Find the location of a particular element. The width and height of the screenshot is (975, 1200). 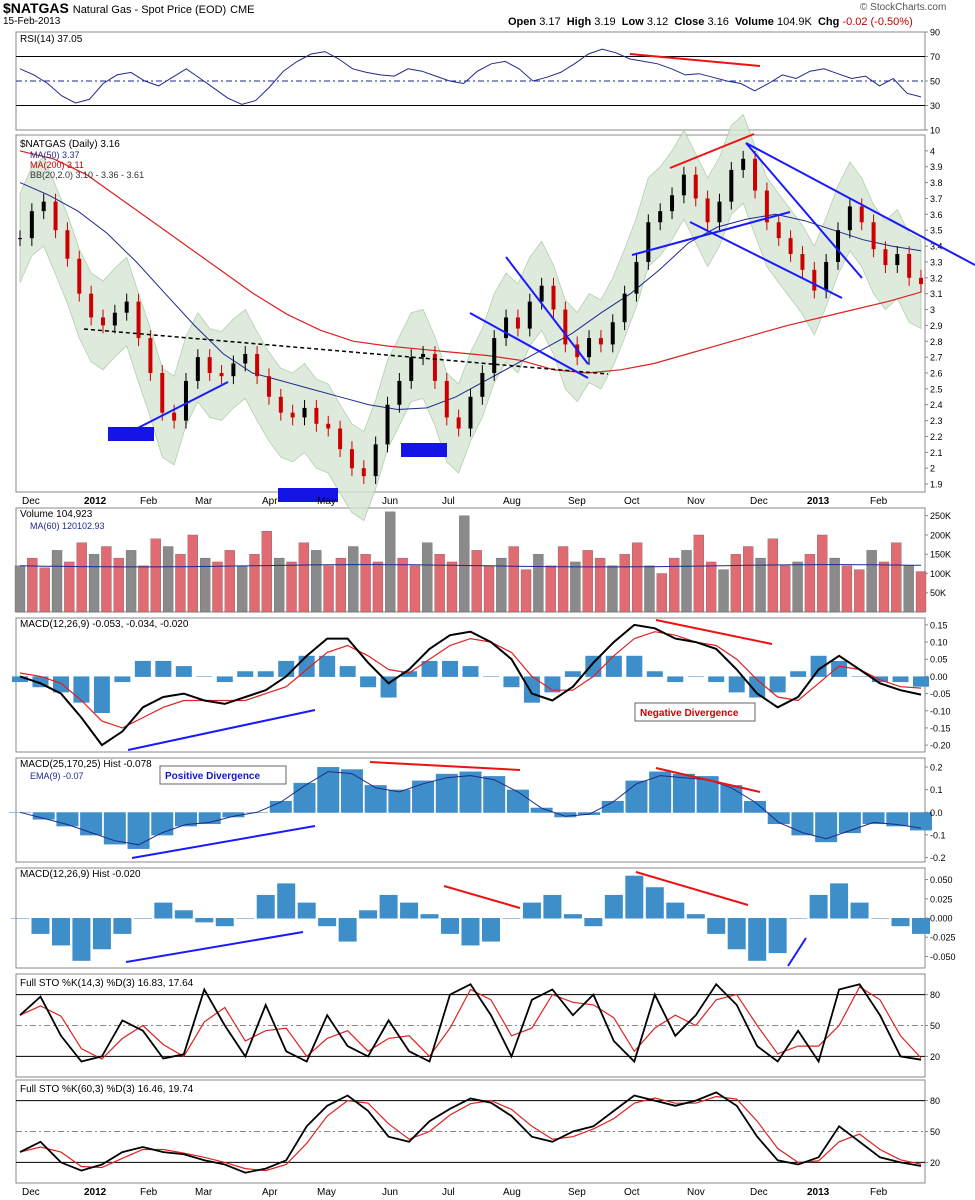

high-value: 3.19 is located at coordinates (605, 22).